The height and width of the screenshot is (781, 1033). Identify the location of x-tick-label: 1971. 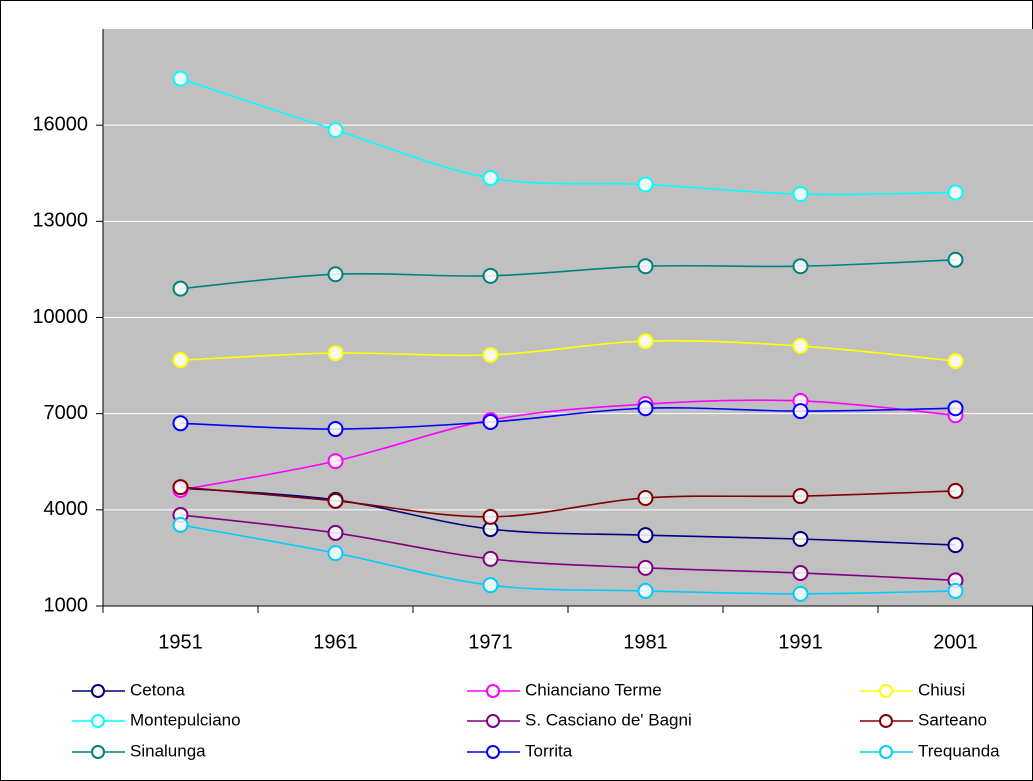
(490, 642).